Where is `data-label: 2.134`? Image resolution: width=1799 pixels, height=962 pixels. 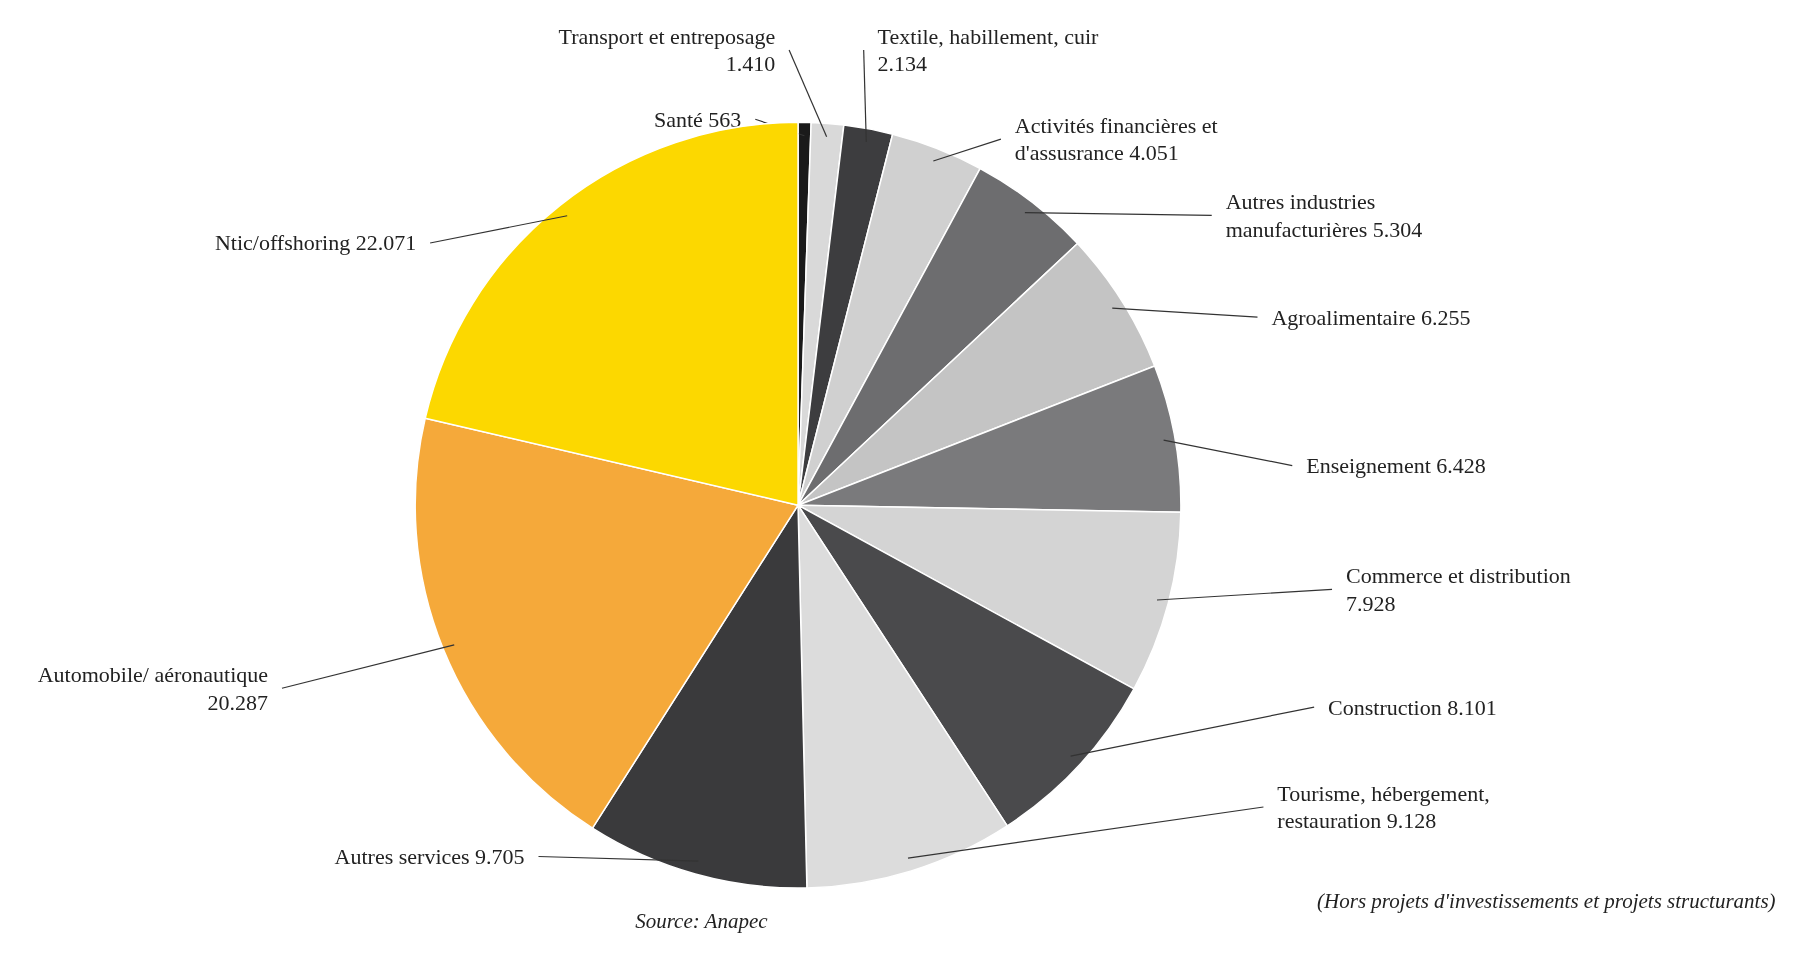 data-label: 2.134 is located at coordinates (902, 64).